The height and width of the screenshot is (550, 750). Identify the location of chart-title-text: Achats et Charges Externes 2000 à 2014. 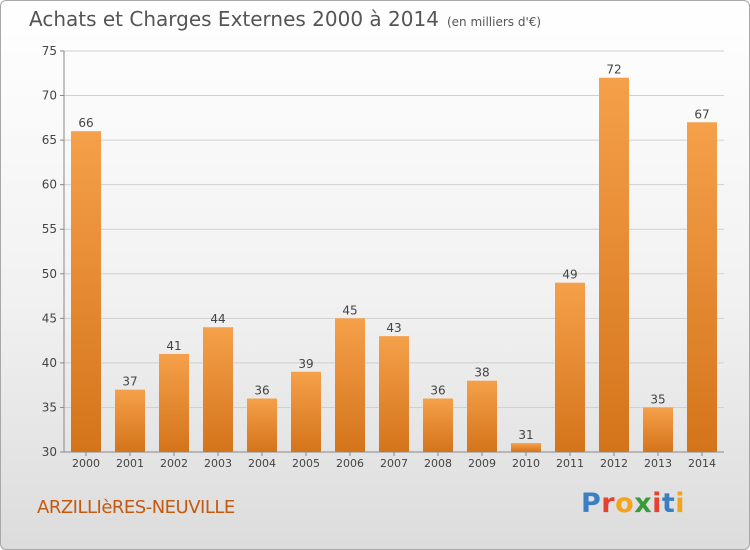
(234, 19).